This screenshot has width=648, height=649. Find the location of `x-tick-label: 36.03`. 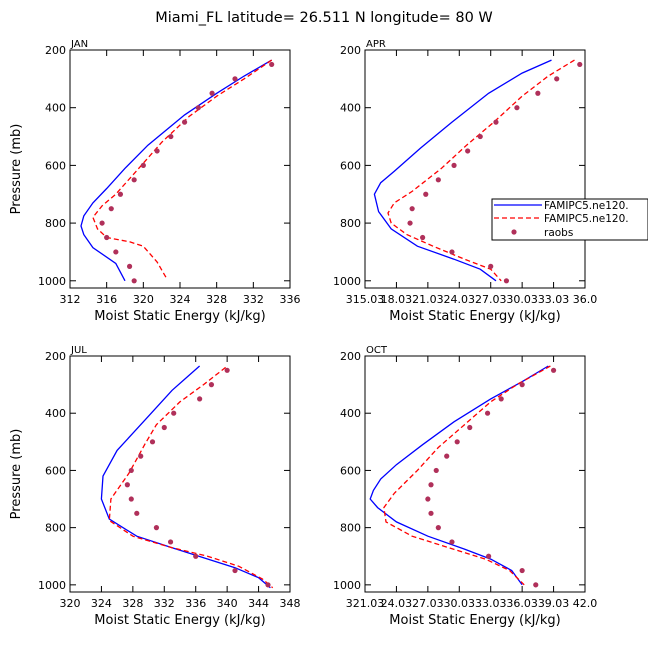

x-tick-label: 36.03 is located at coordinates (522, 603).